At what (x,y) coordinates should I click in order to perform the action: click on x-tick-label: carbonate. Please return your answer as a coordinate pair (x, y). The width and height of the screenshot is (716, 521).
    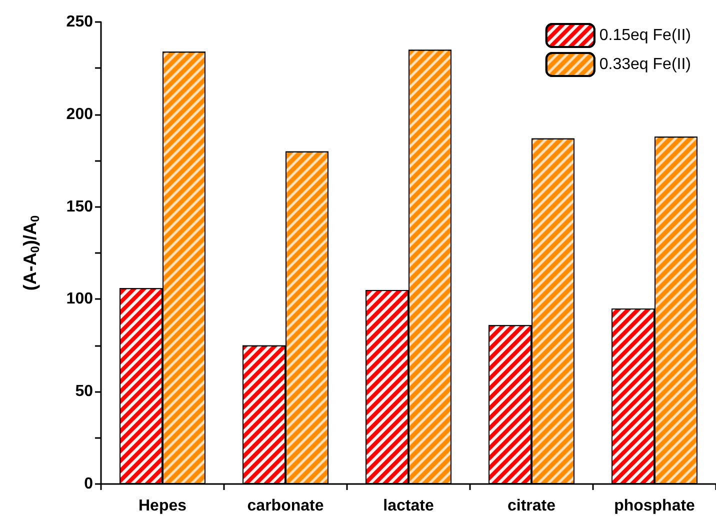
    Looking at the image, I should click on (285, 506).